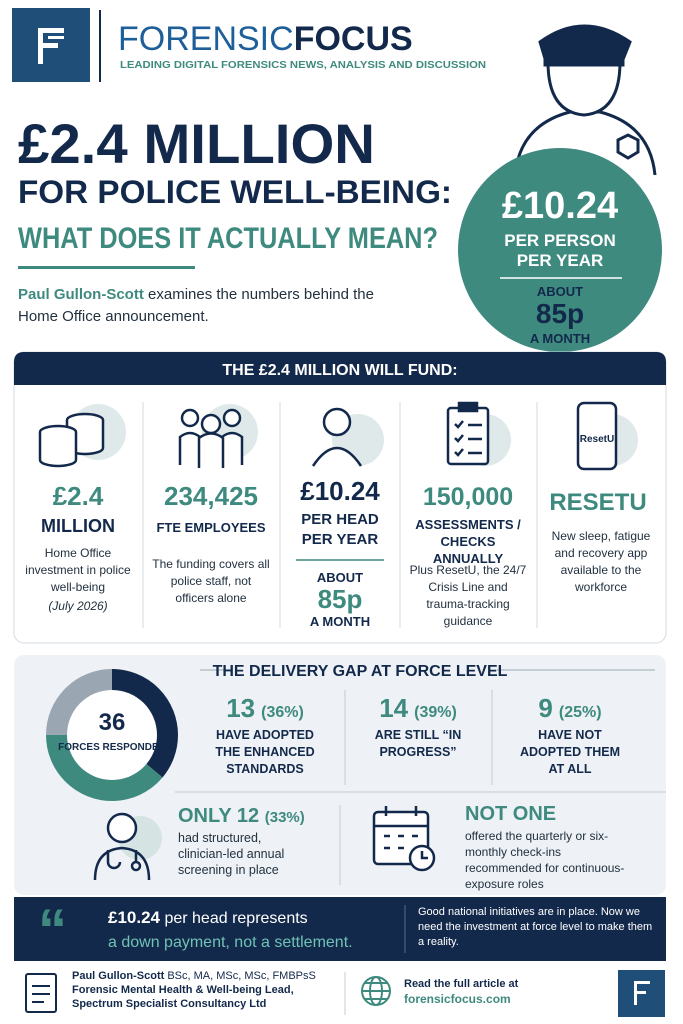  I want to click on stat-value: 14 (39%), so click(418, 708).